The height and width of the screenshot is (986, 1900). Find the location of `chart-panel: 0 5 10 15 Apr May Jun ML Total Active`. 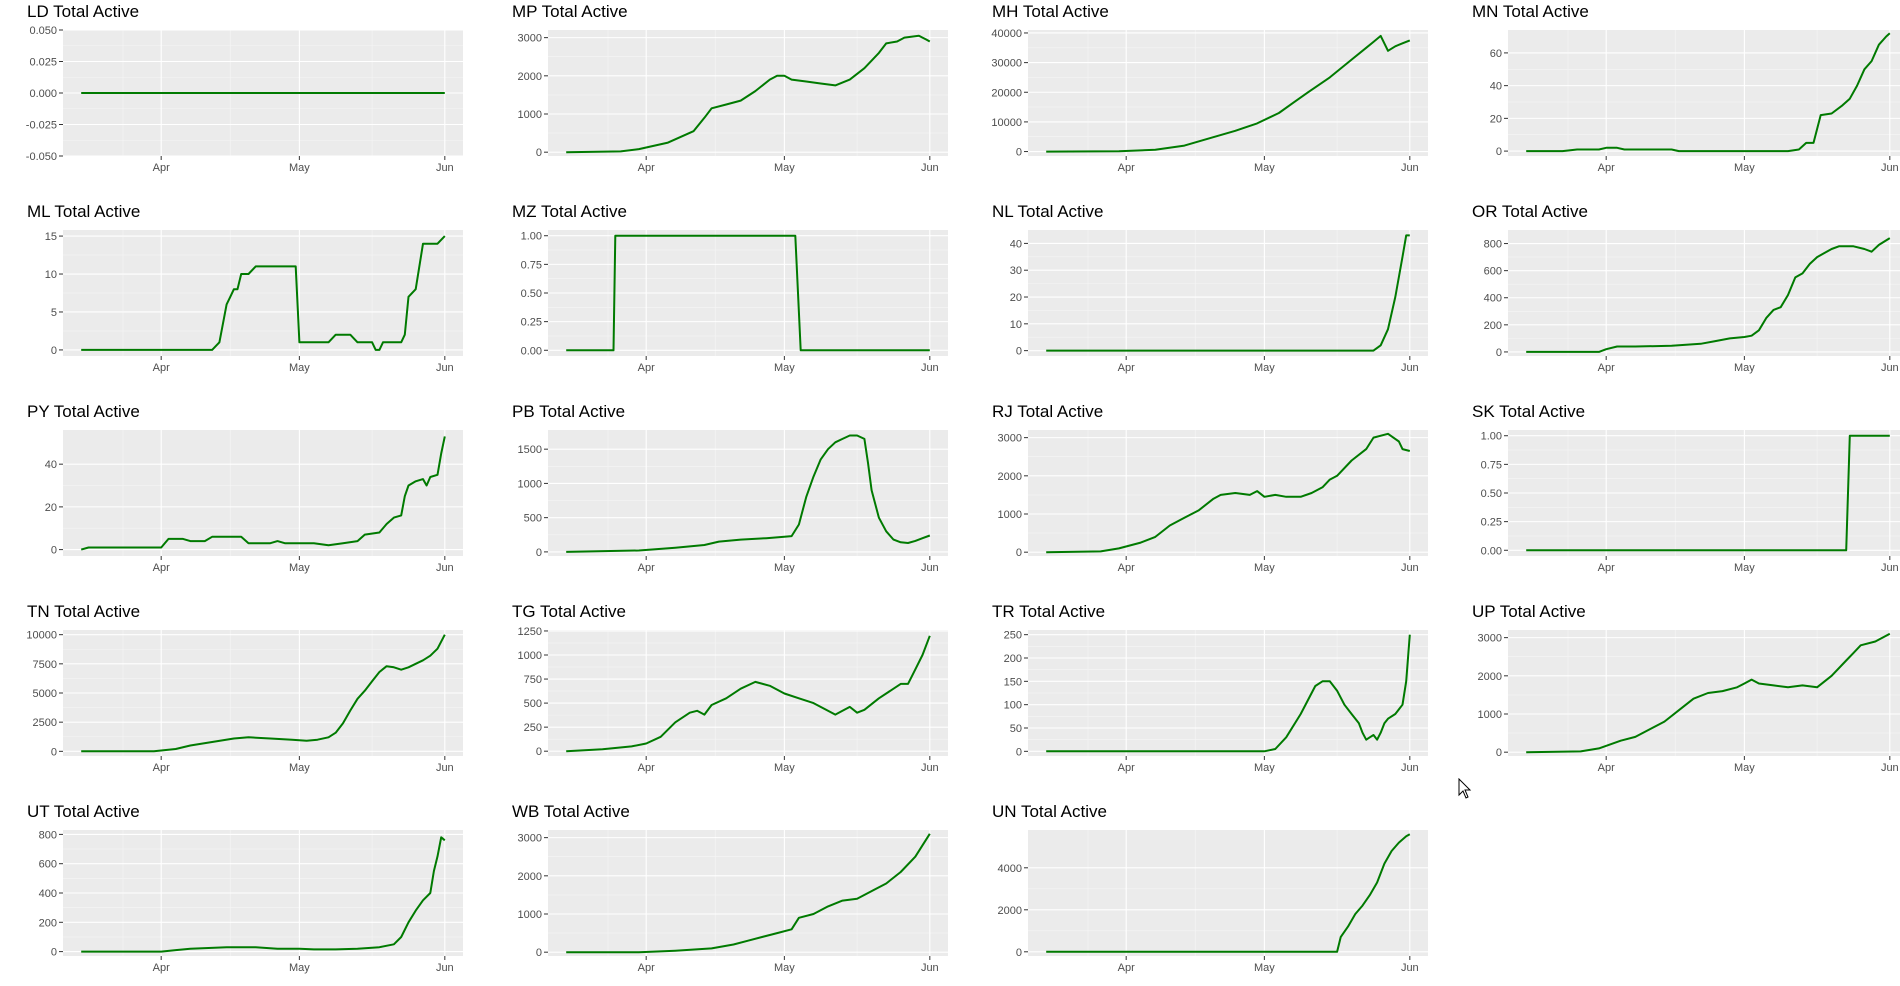

chart-panel: 0 5 10 15 Apr May Jun ML Total Active is located at coordinates (237, 294).